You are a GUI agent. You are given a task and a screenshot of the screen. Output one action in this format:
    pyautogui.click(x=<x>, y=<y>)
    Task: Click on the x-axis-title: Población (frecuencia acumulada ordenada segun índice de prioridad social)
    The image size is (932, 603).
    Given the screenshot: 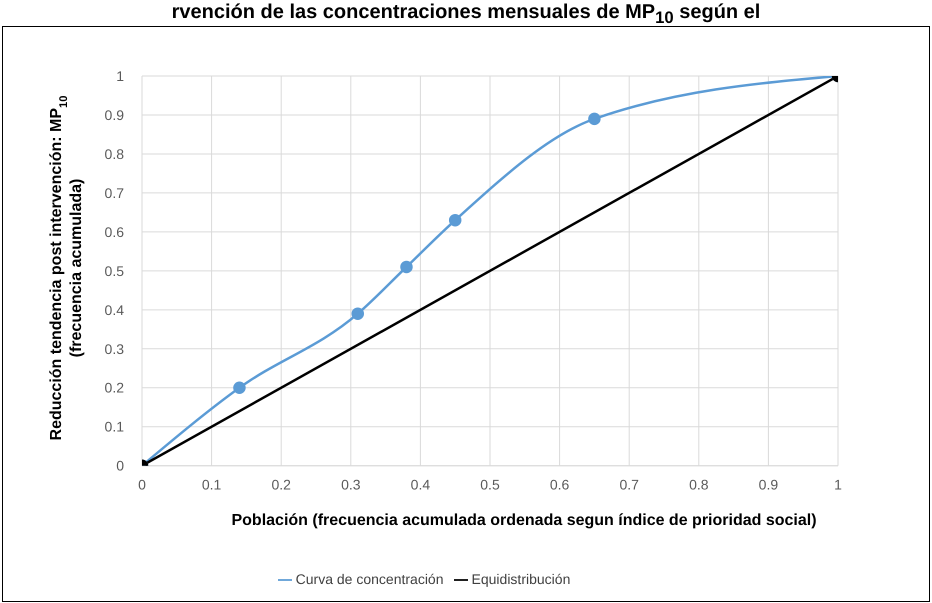 What is the action you would take?
    pyautogui.click(x=524, y=520)
    